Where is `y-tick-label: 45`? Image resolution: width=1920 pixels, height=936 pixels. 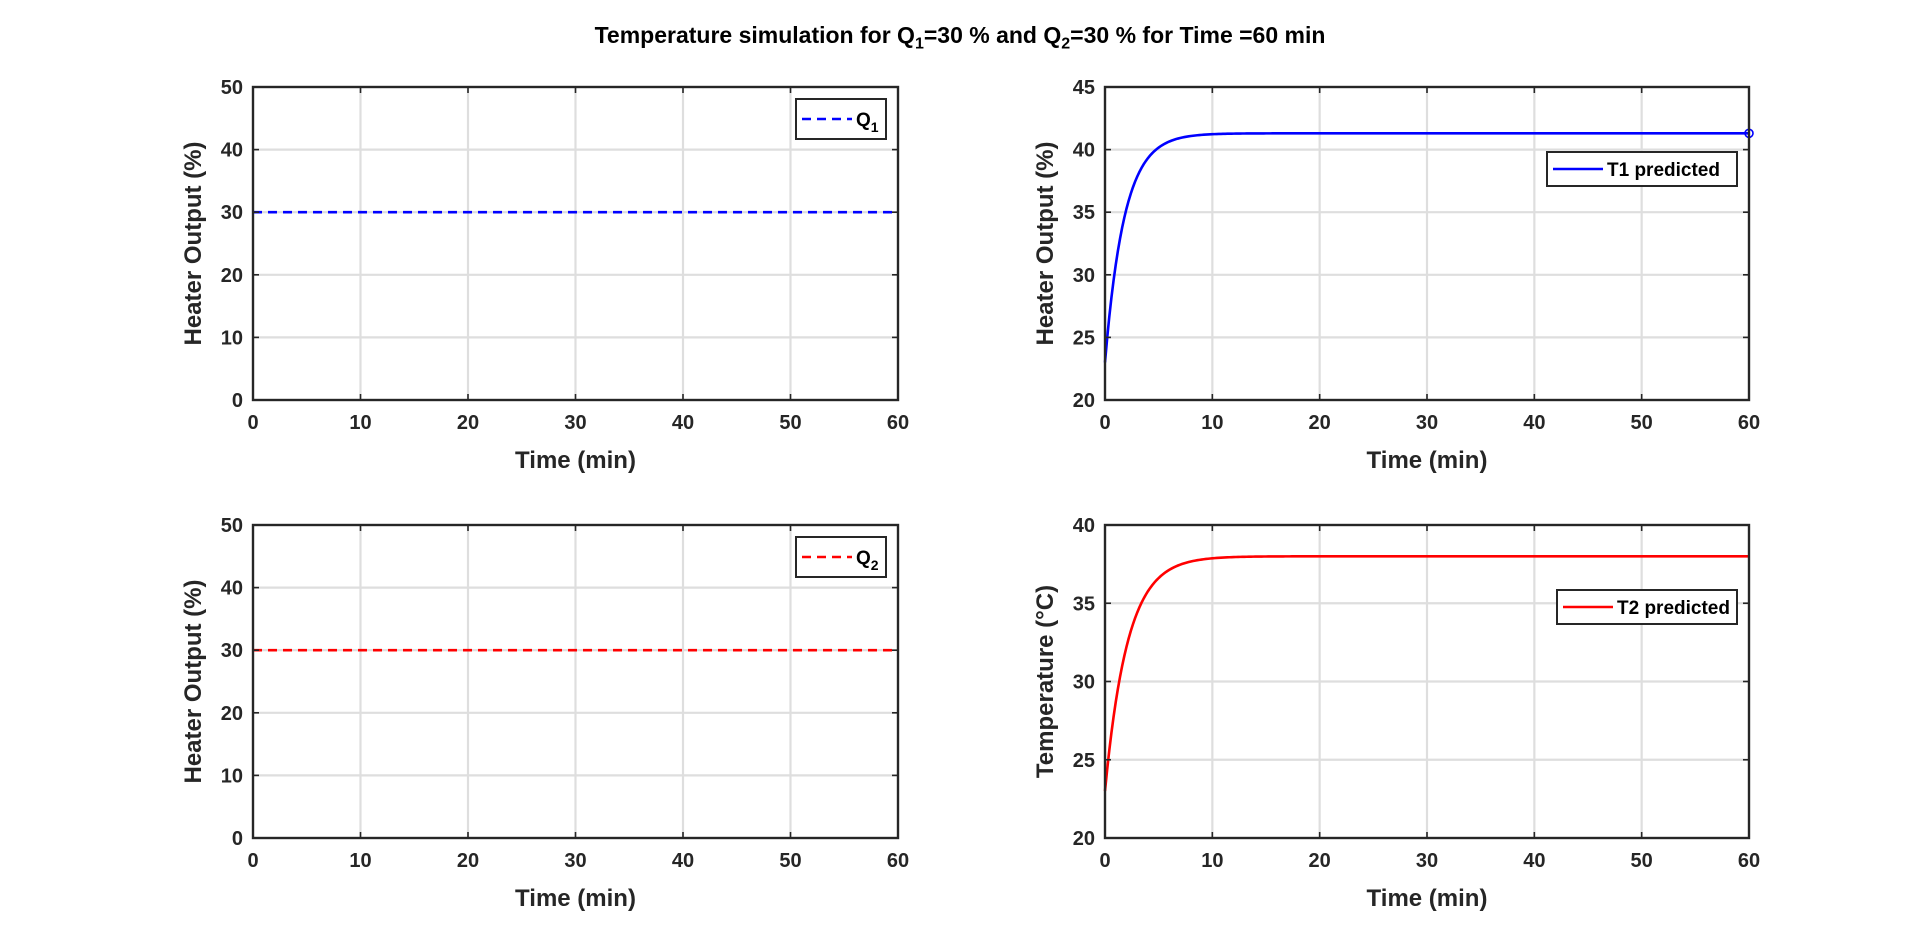
y-tick-label: 45 is located at coordinates (1084, 88).